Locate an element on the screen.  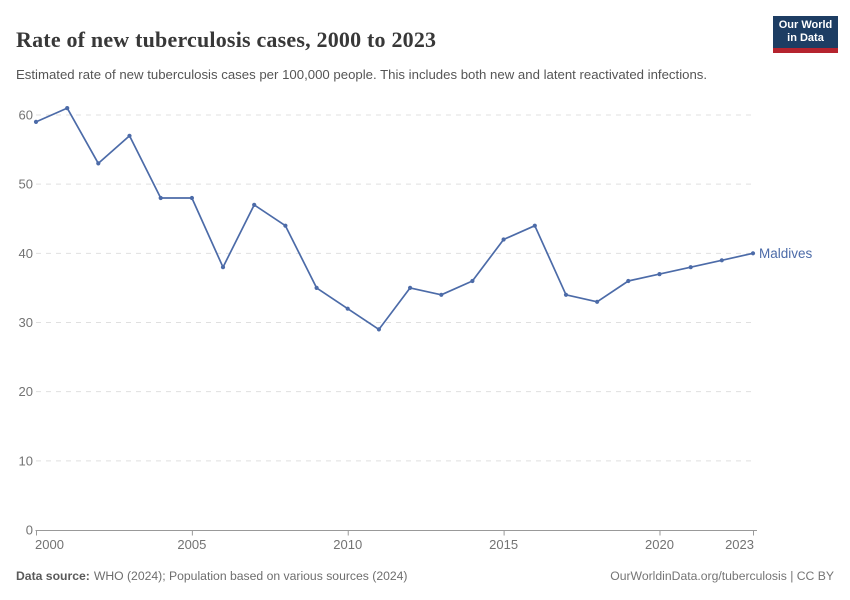
data-source-label: Data source: is located at coordinates (53, 576).